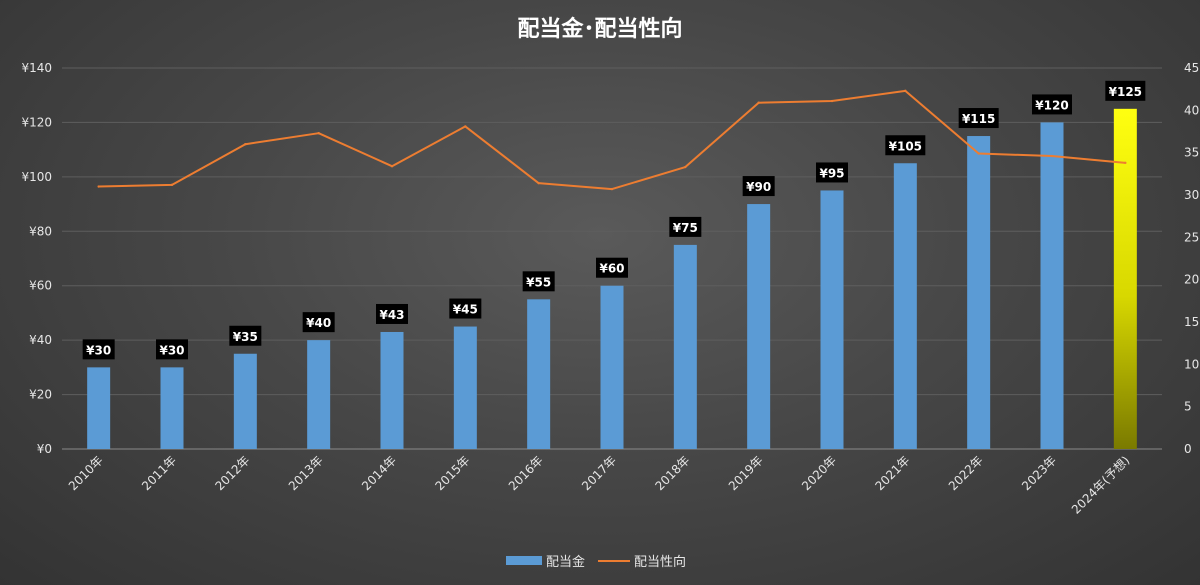  I want to click on data-label: ¥105, so click(905, 146).